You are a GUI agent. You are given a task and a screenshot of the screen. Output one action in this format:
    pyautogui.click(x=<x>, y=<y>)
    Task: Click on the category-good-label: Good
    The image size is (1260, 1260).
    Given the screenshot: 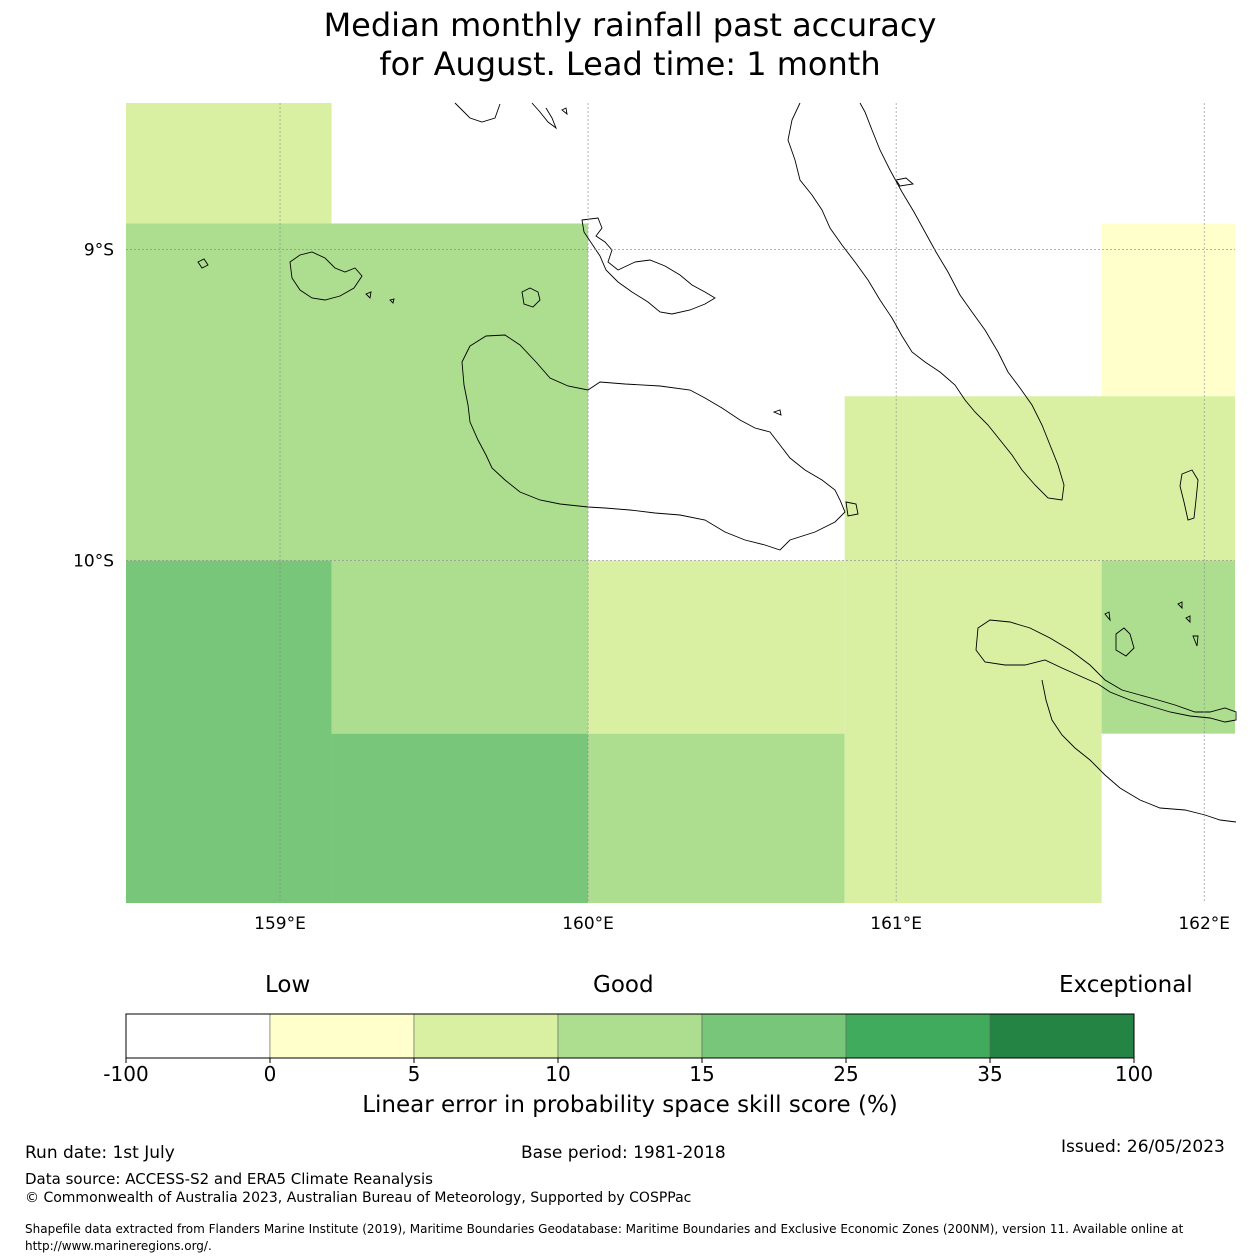 What is the action you would take?
    pyautogui.click(x=623, y=985)
    